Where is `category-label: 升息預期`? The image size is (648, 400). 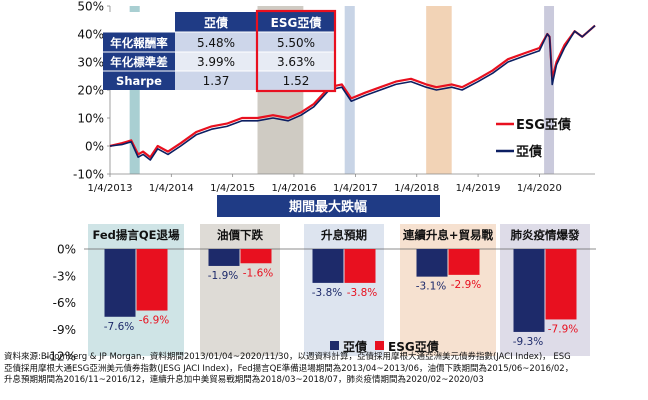 category-label: 升息預期 is located at coordinates (344, 235).